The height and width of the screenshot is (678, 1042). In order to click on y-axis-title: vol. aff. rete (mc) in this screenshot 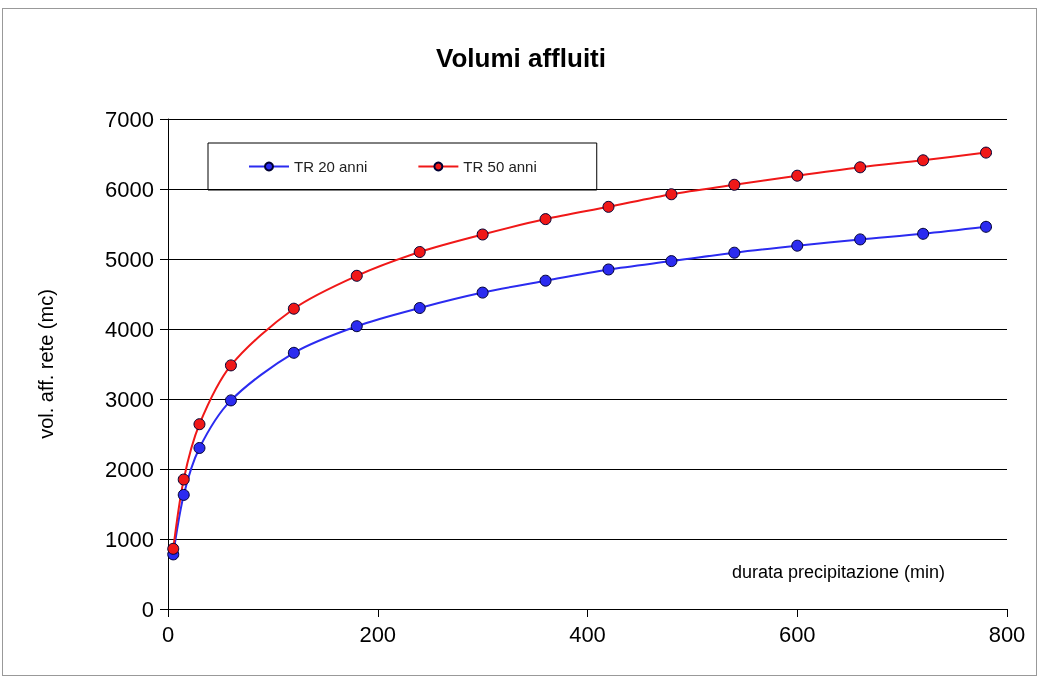, I will do `click(46, 364)`.